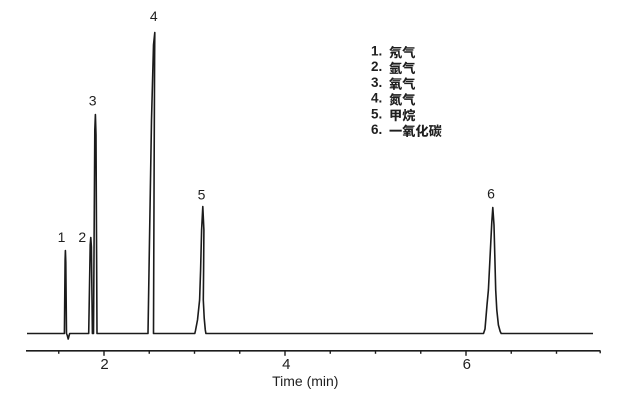 The image size is (642, 401). I want to click on svg-text: 5., so click(376, 113).